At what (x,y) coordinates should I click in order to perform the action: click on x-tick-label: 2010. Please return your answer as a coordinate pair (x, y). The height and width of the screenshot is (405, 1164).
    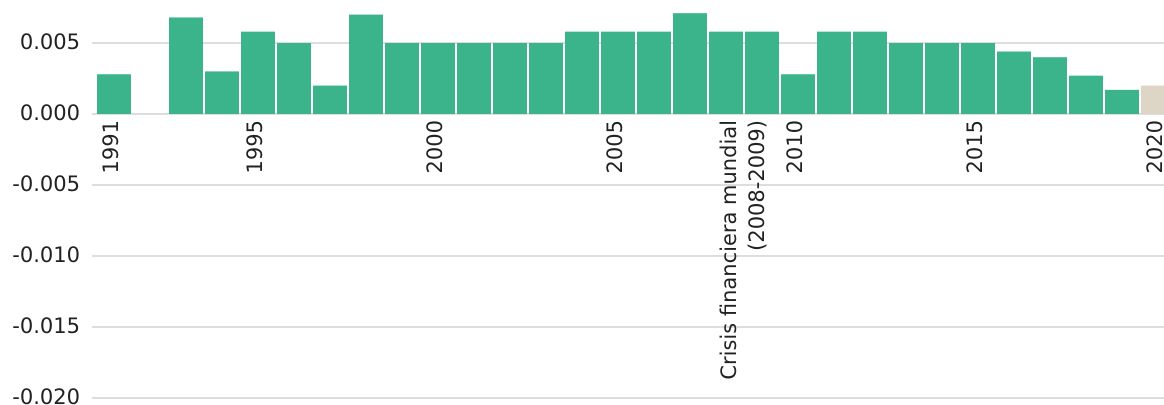
    Looking at the image, I should click on (795, 146).